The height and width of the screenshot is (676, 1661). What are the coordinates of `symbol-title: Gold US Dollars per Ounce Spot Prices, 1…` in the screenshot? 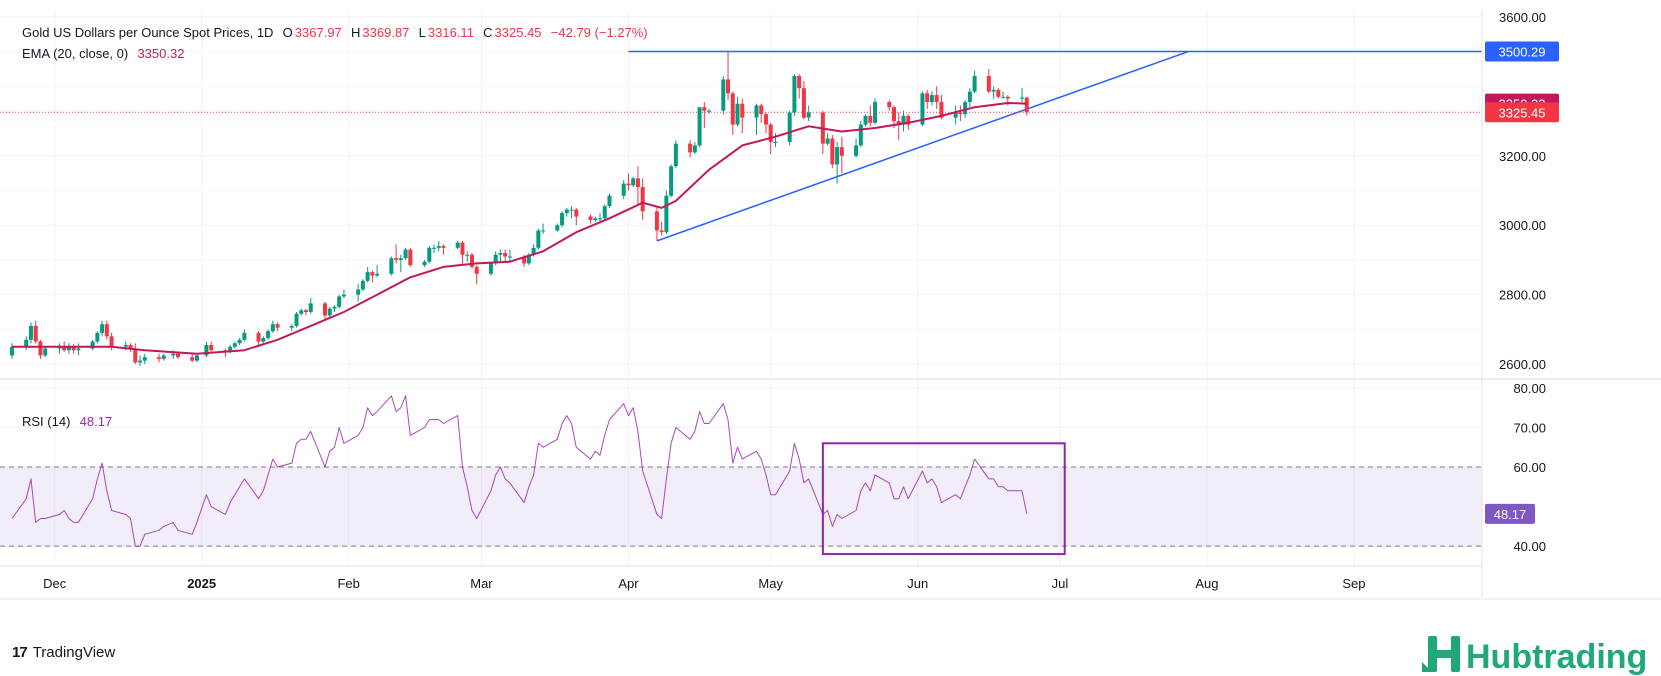 It's located at (148, 32).